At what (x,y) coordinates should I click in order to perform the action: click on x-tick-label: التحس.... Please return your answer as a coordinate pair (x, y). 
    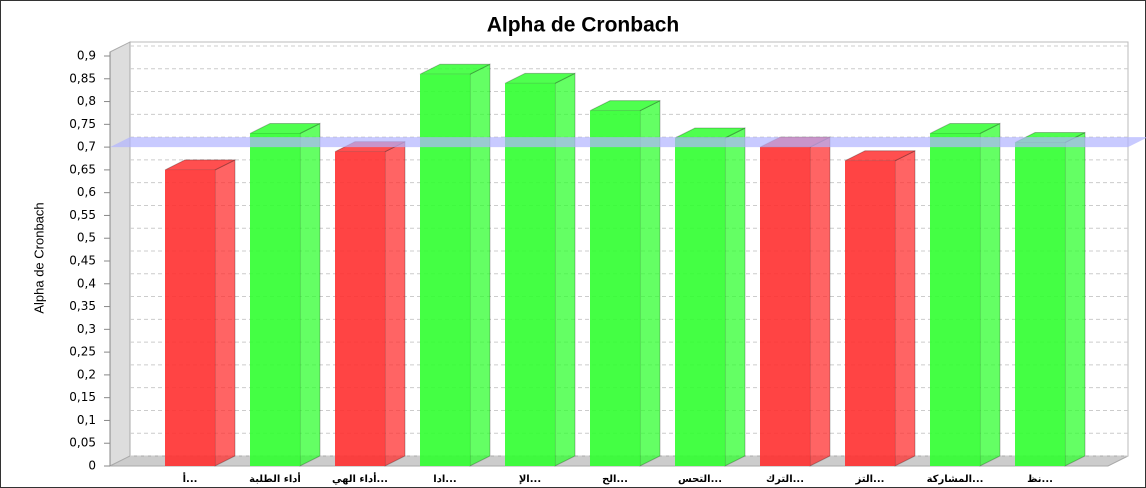
    Looking at the image, I should click on (700, 479).